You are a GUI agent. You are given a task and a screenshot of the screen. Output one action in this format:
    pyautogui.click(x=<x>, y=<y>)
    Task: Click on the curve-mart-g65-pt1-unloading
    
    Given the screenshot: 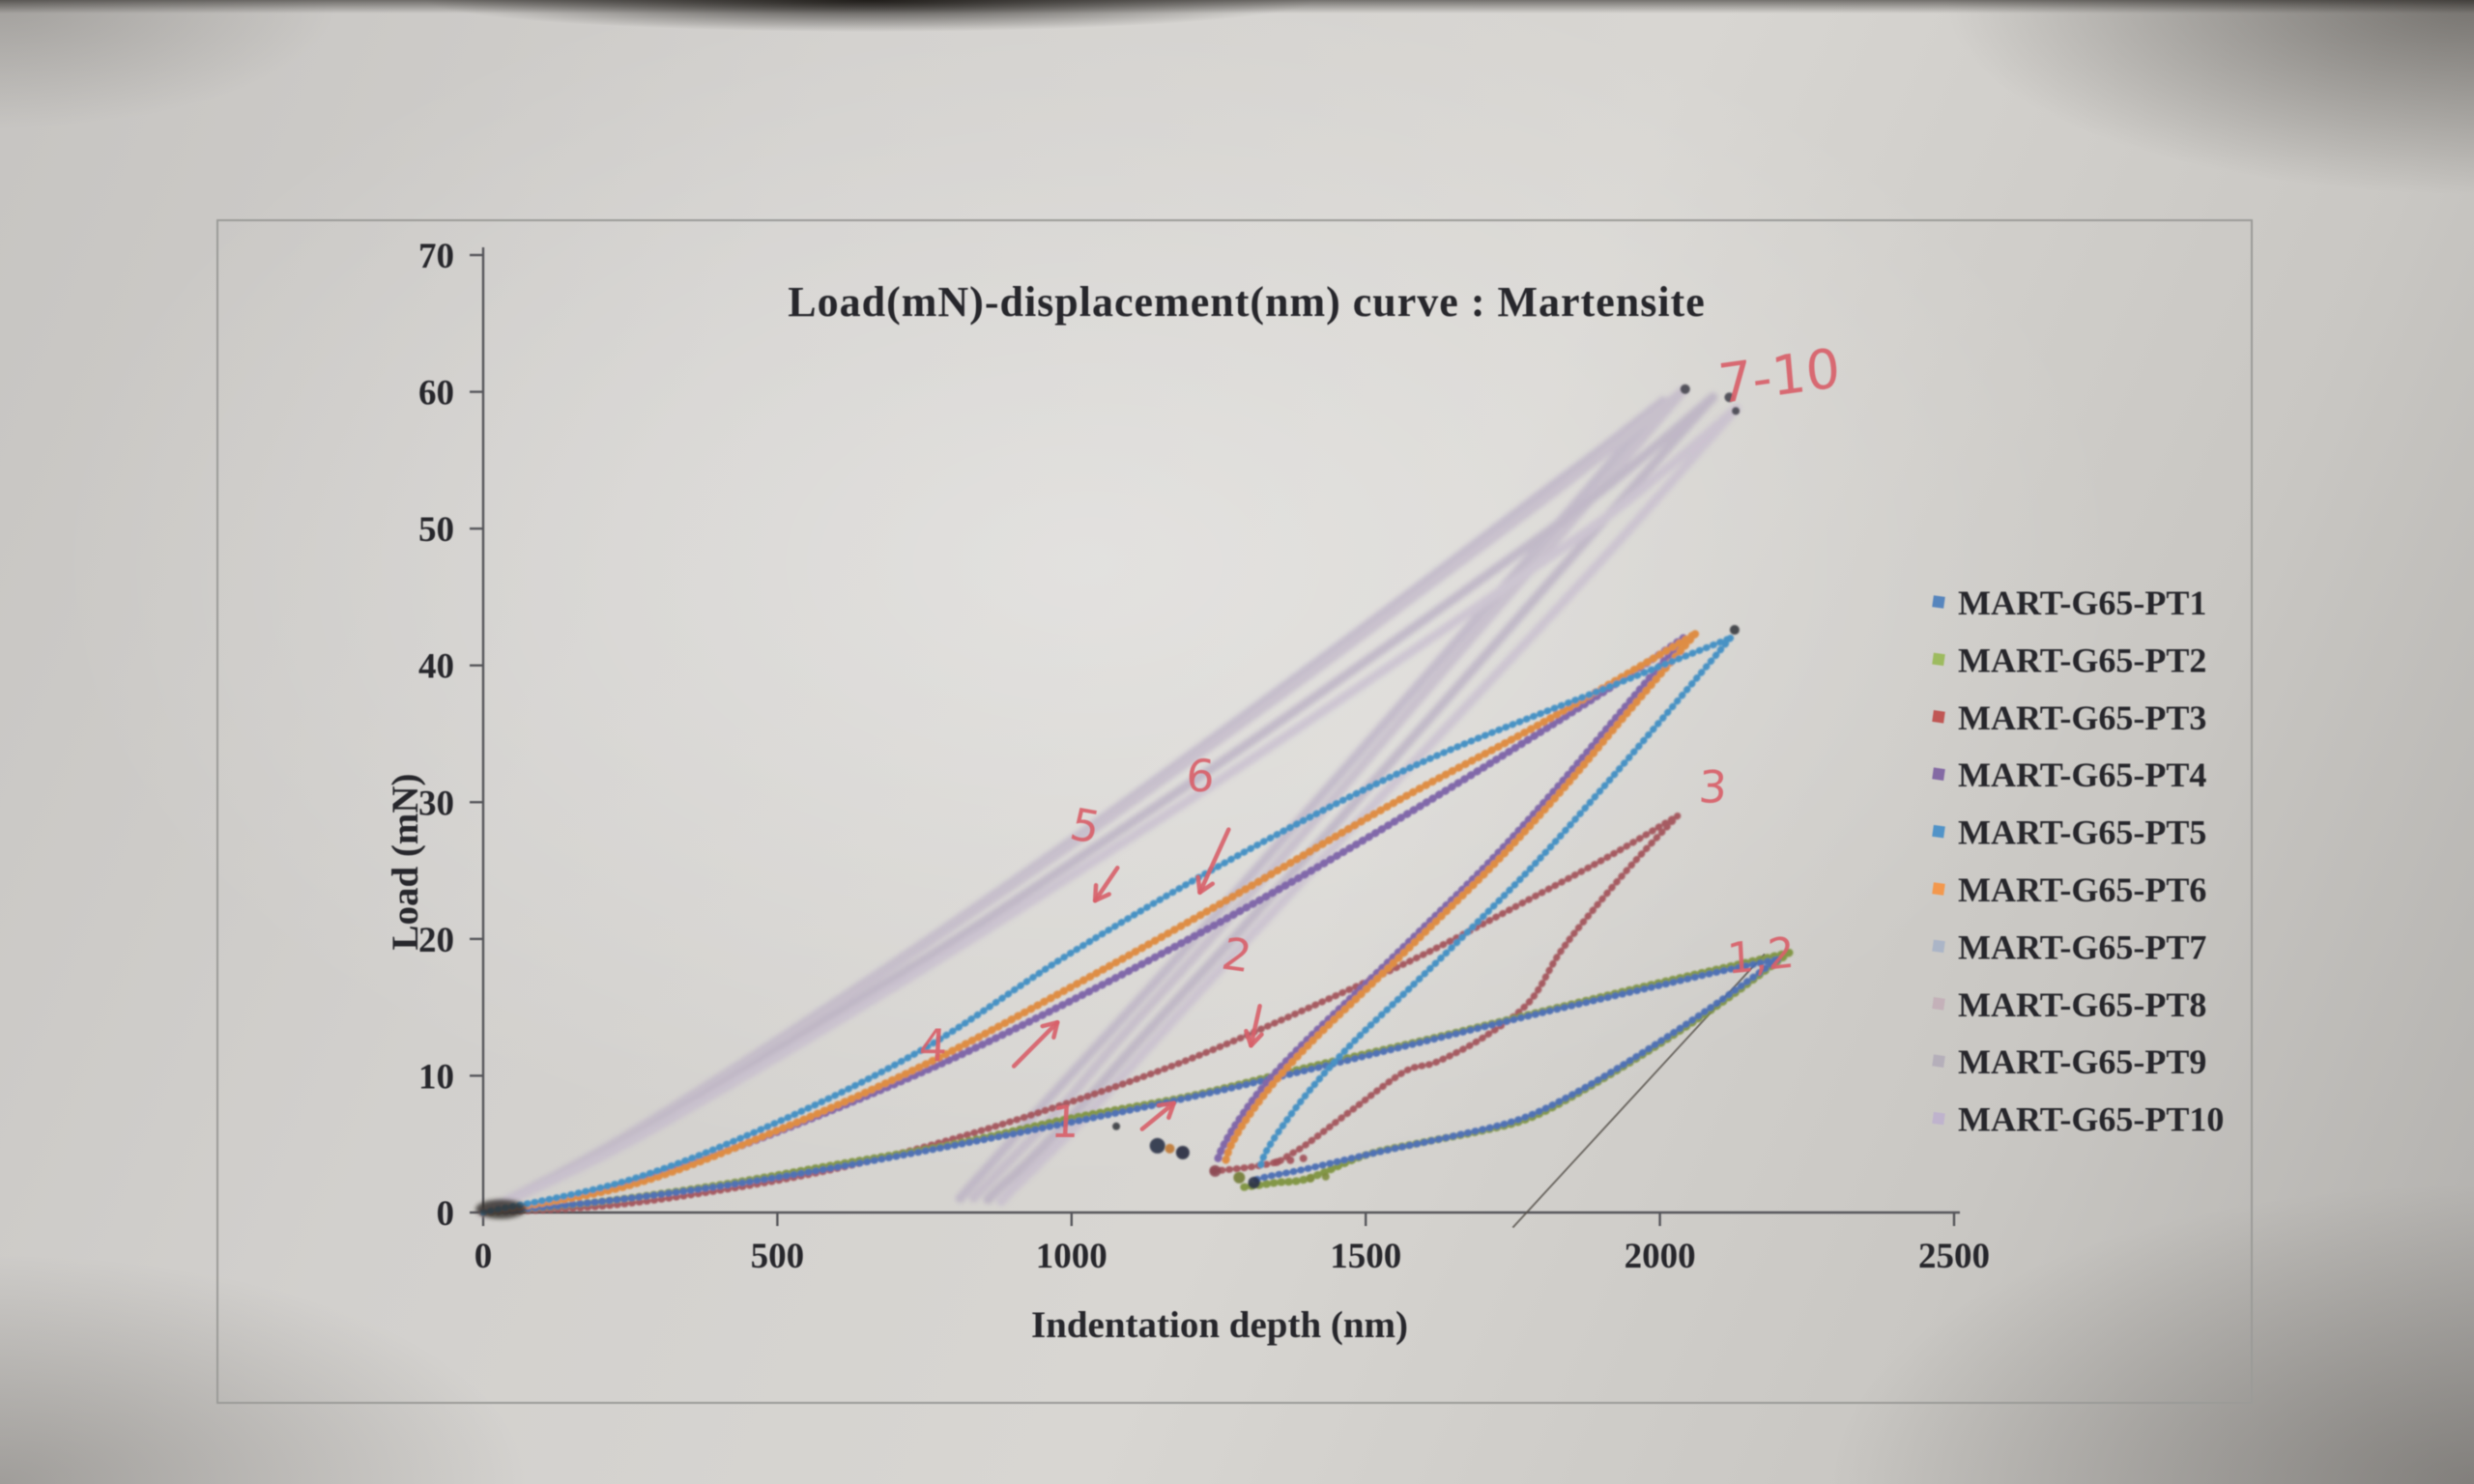 What is the action you would take?
    pyautogui.click(x=1515, y=1070)
    